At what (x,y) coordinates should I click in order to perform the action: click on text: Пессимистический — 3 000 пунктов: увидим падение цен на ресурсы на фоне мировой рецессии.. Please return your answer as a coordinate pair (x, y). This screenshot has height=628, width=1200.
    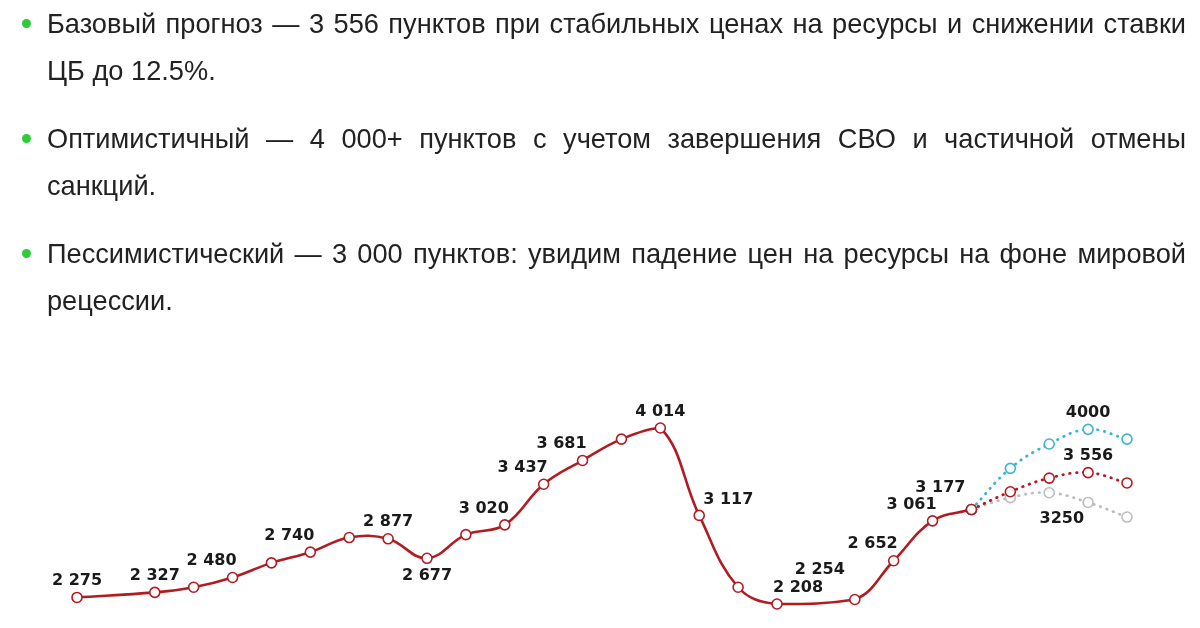
    Looking at the image, I should click on (616, 277).